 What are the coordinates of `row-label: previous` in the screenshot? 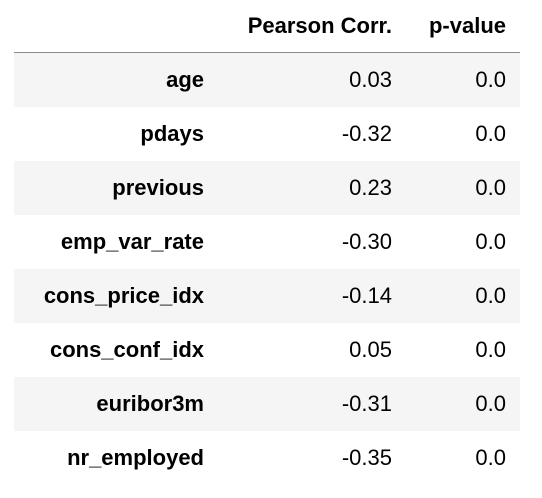 It's located at (158, 187).